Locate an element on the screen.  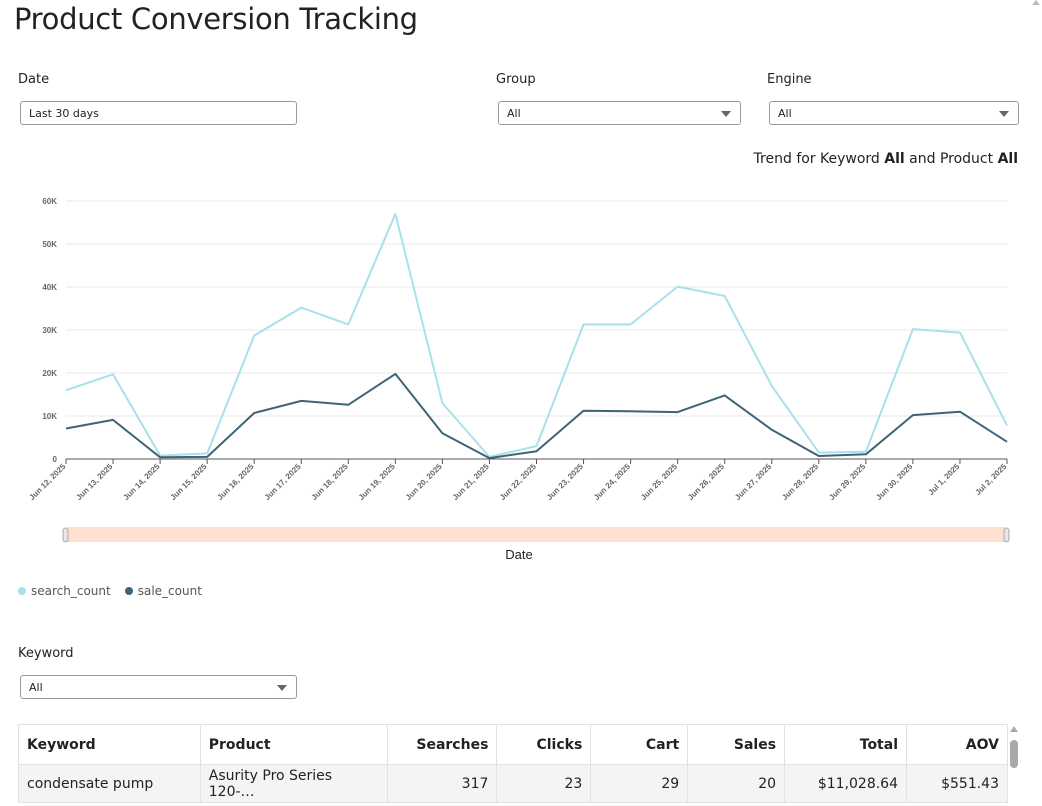
keyword-filter-label: Keyword is located at coordinates (46, 653).